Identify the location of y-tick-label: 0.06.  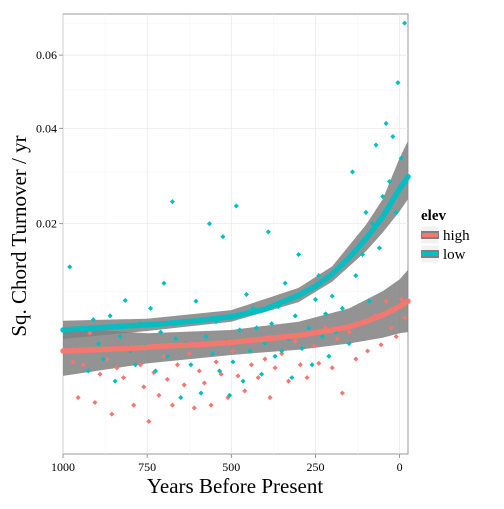
(46, 55).